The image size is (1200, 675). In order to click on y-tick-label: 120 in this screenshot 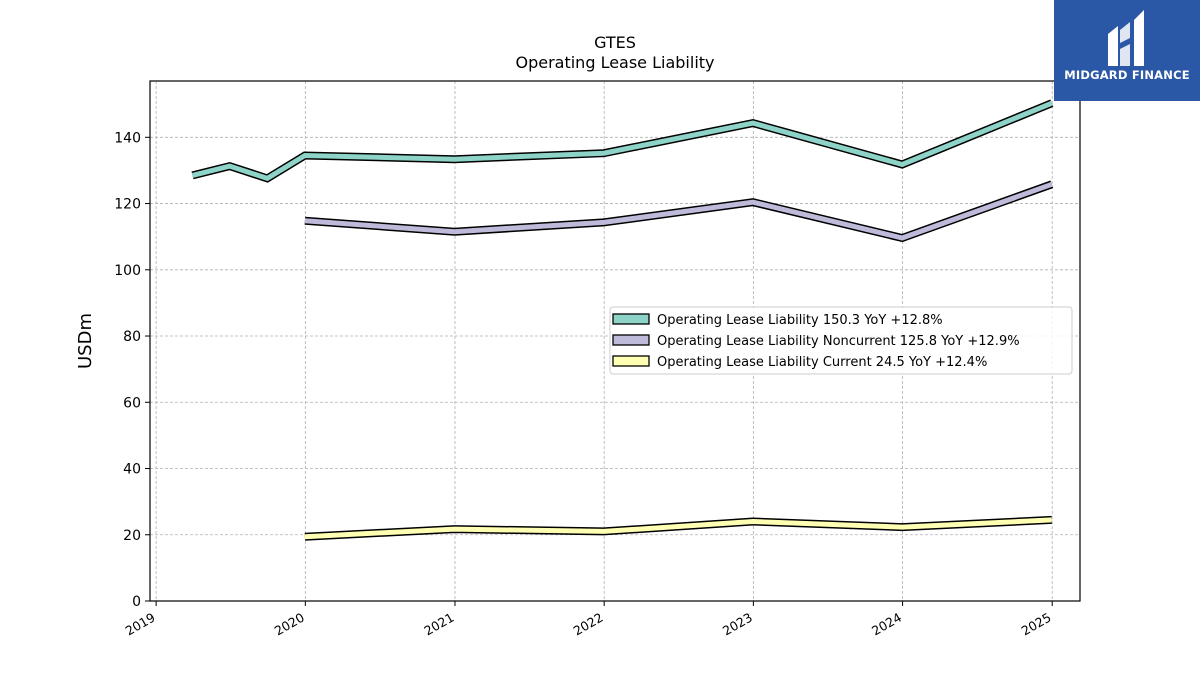, I will do `click(127, 205)`.